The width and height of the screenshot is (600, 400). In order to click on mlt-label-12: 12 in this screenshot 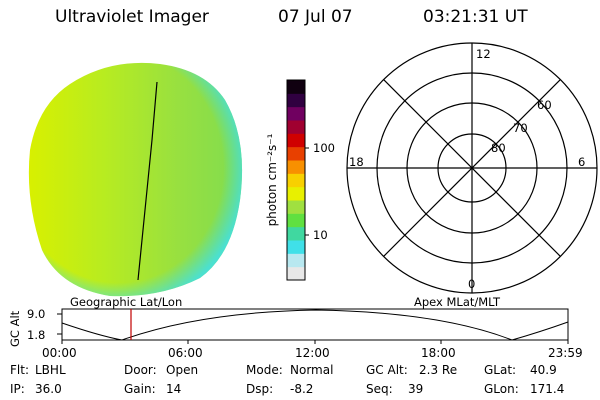, I will do `click(483, 54)`.